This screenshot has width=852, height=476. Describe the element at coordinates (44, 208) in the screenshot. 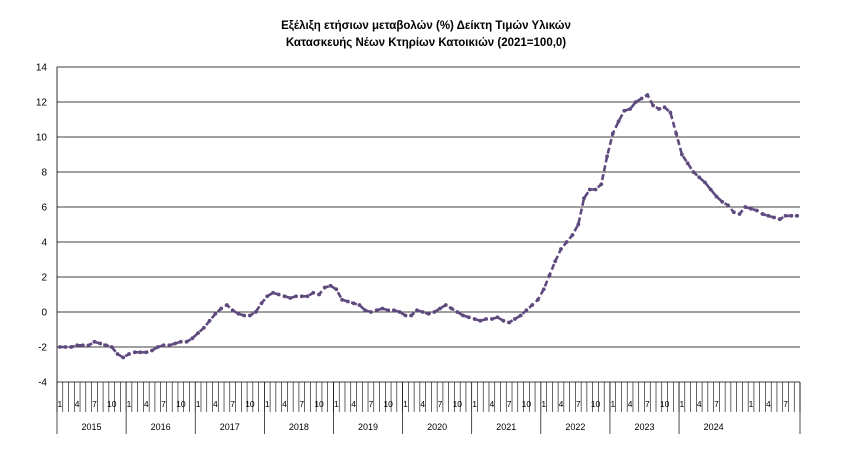

I see `y-tick-label: 6` at that location.